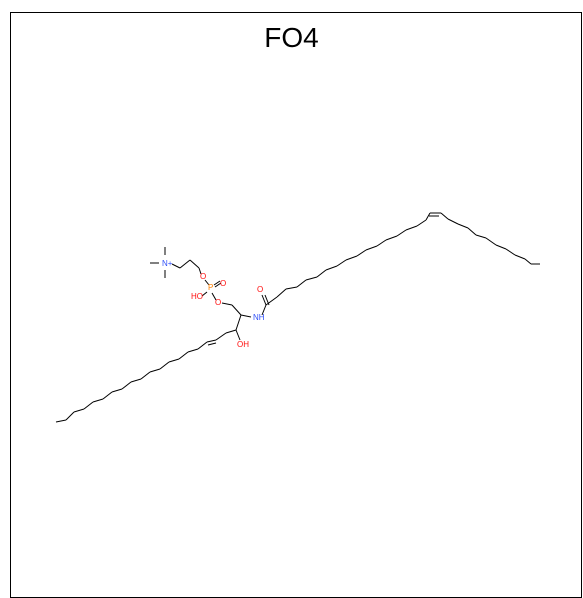 The height and width of the screenshot is (598, 583). Describe the element at coordinates (210, 287) in the screenshot. I see `atom-phosphorus: P` at that location.